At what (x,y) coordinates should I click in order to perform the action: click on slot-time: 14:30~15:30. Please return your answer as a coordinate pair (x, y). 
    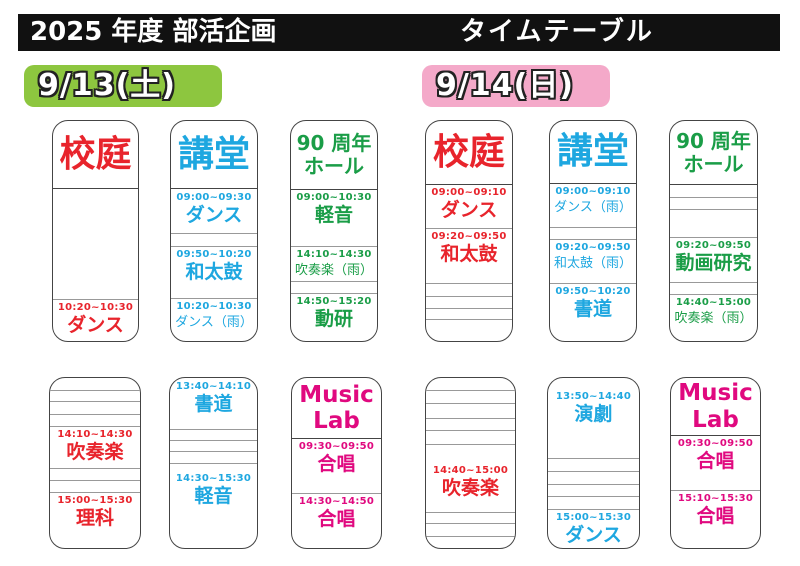
    Looking at the image, I should click on (213, 478).